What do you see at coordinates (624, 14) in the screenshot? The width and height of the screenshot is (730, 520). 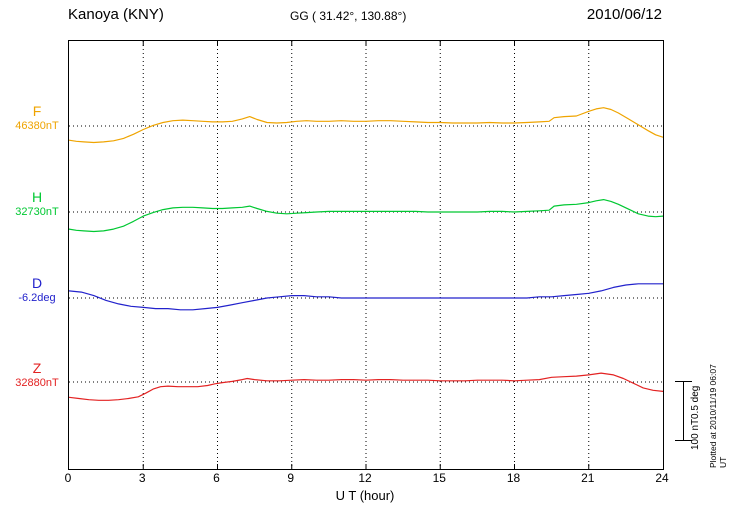 I see `observation-date: 2010/06/12` at bounding box center [624, 14].